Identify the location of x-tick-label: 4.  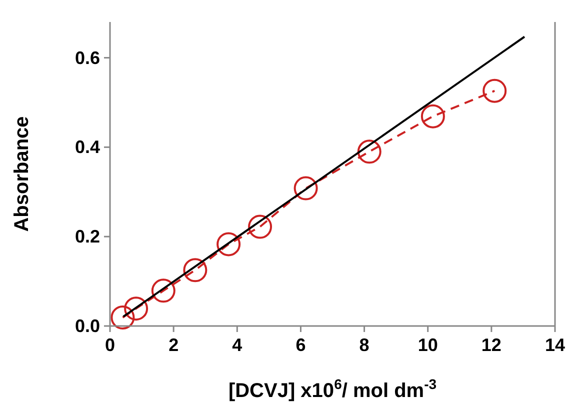
(237, 345).